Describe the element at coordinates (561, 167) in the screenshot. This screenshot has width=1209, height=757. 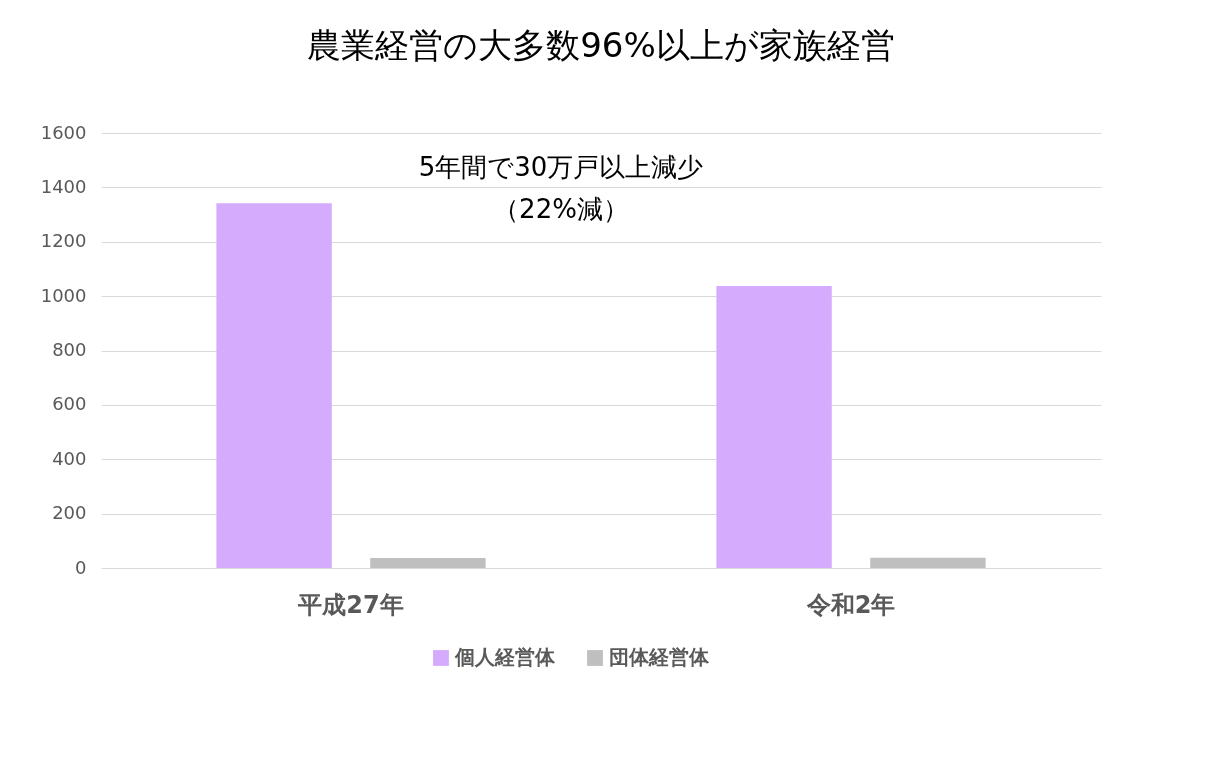
I see `annotation: 5年間で30万戸以上減少` at that location.